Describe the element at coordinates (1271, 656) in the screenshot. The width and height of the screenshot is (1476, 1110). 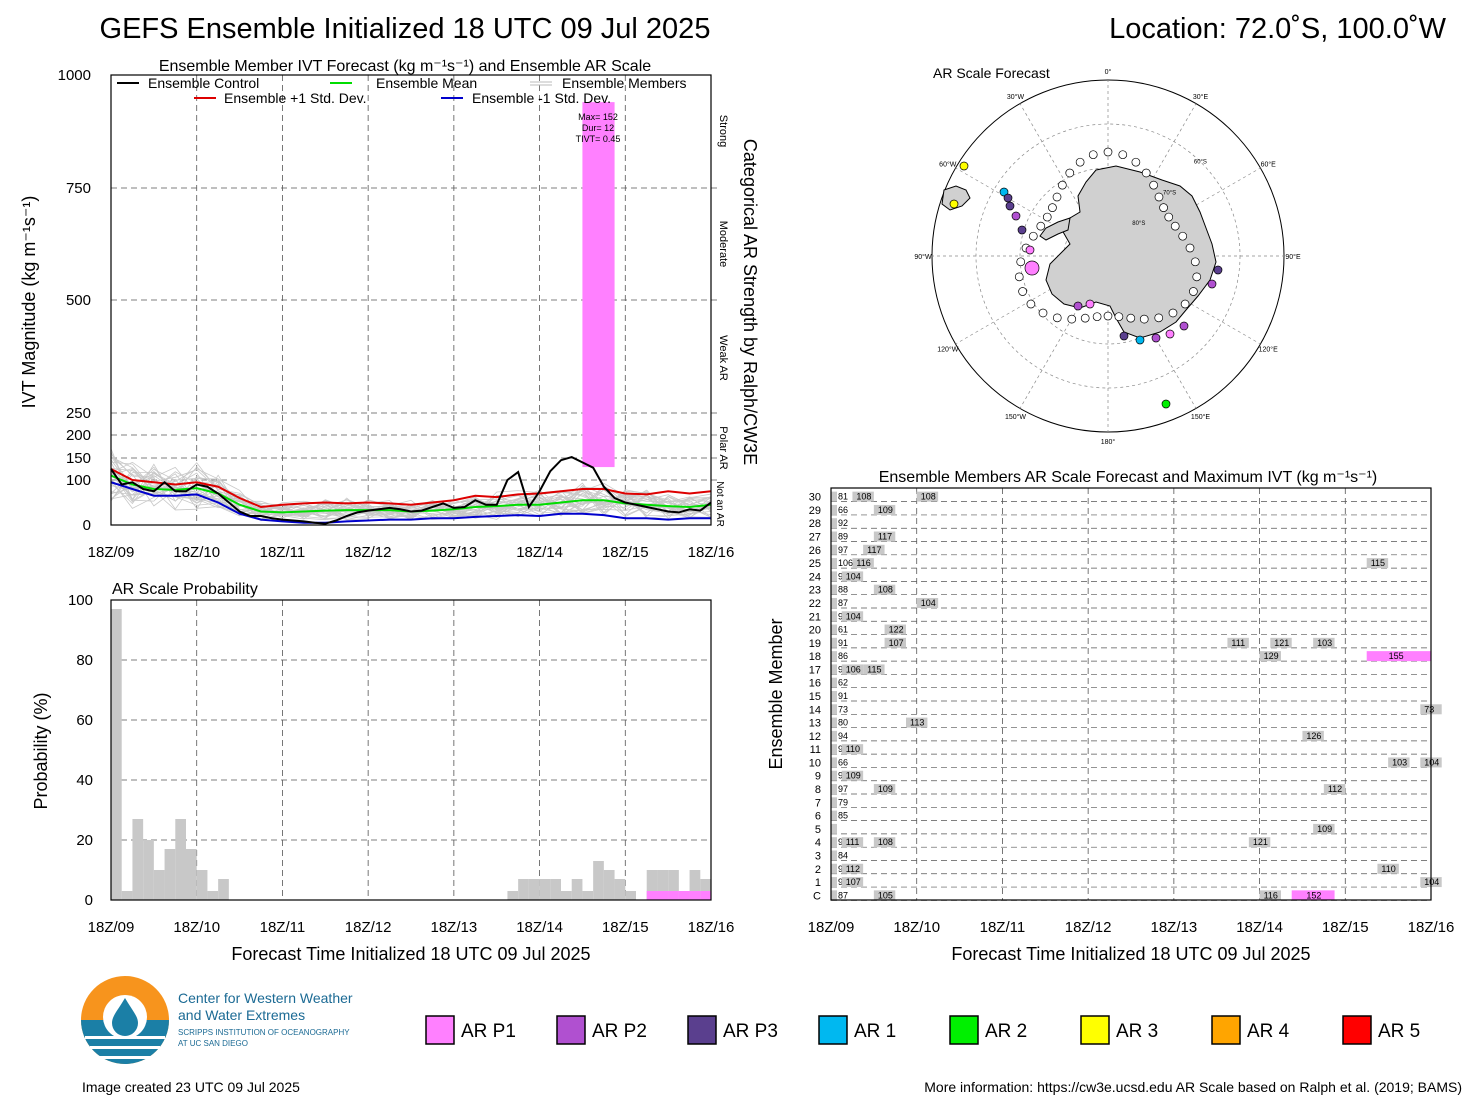
I see `member-ivt-value: 129` at that location.